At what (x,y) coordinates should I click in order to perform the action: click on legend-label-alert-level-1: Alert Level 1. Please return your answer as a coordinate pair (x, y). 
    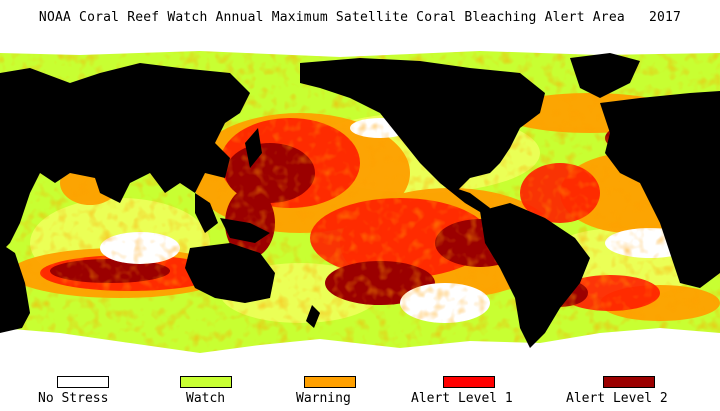
    Looking at the image, I should click on (462, 398).